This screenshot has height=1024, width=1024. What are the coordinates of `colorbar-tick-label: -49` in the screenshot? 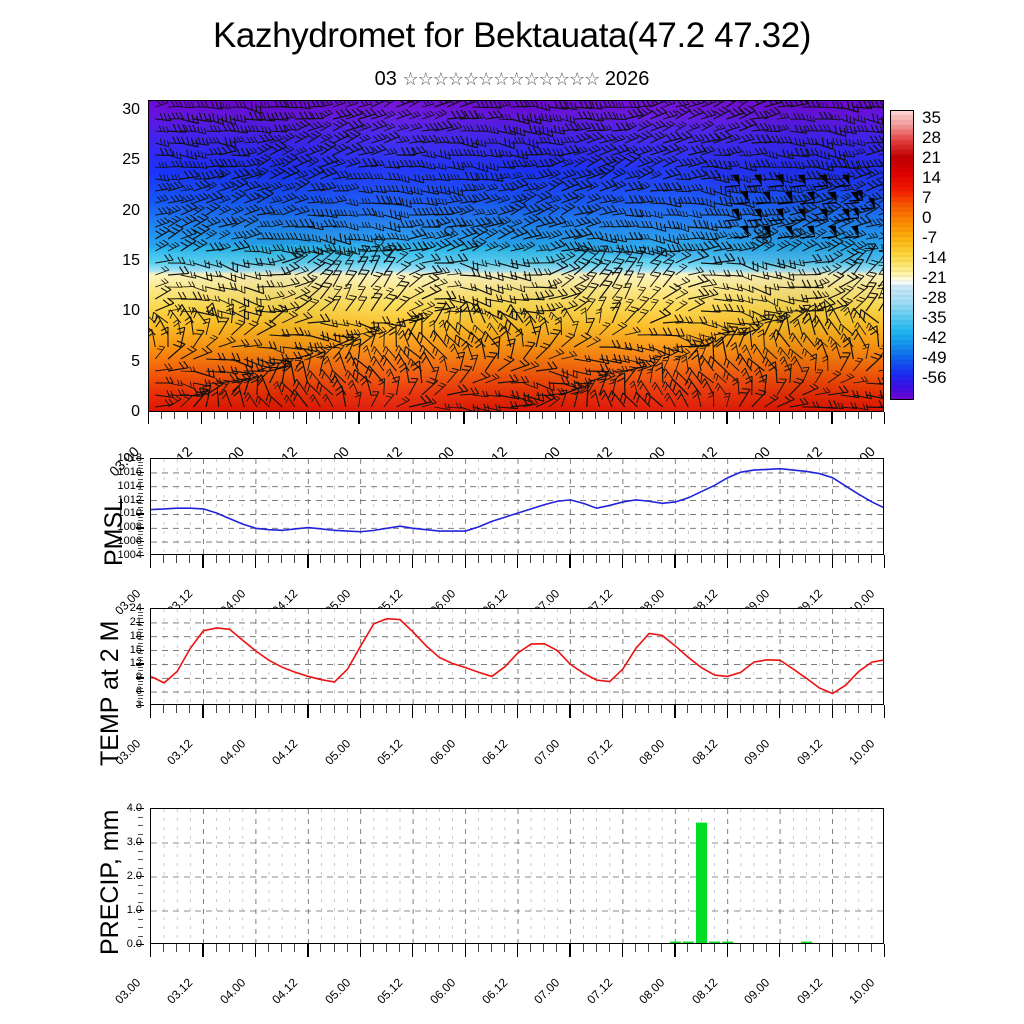 It's located at (934, 357).